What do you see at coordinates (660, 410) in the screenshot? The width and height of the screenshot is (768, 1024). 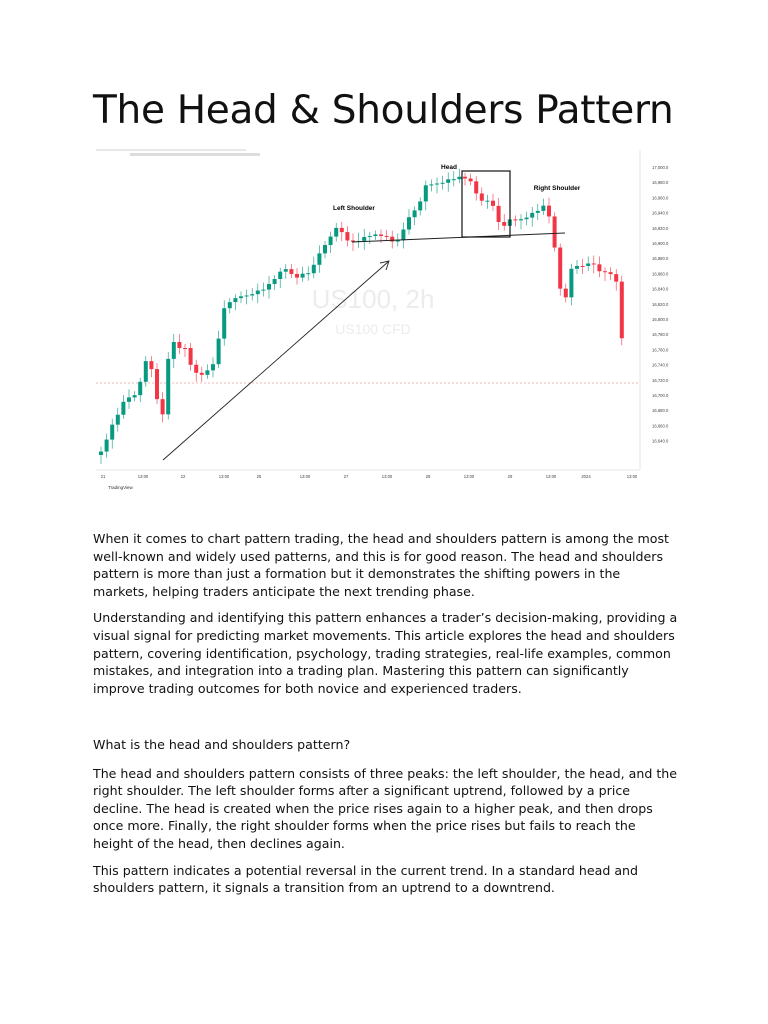 I see `price-label: 16,680.0` at bounding box center [660, 410].